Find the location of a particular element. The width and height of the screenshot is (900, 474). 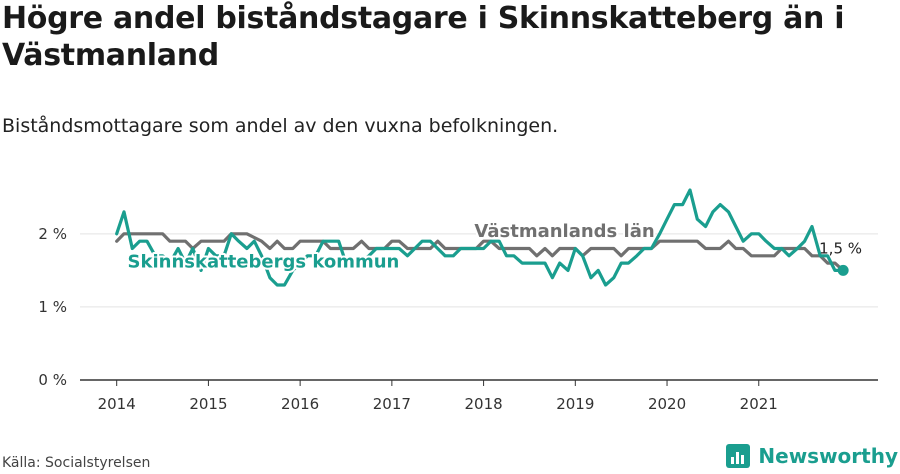

y-tick-label: 2 % is located at coordinates (52, 234).